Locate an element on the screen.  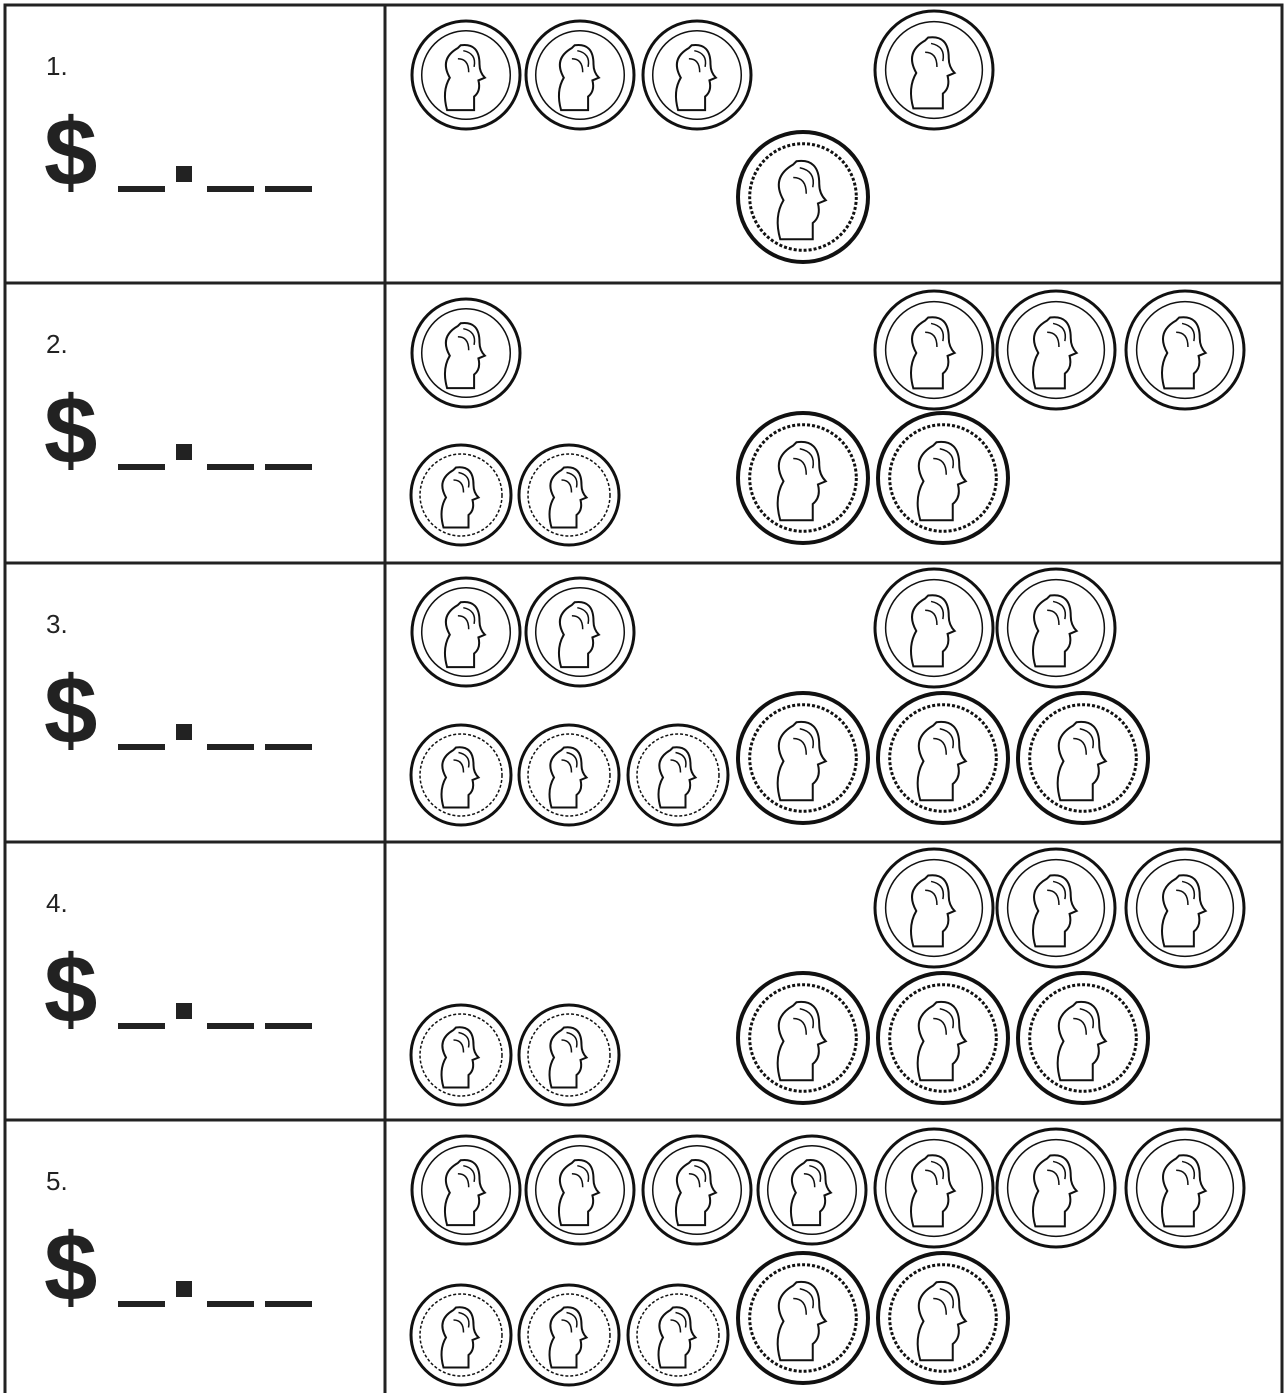
problem-number: 4. is located at coordinates (57, 903).